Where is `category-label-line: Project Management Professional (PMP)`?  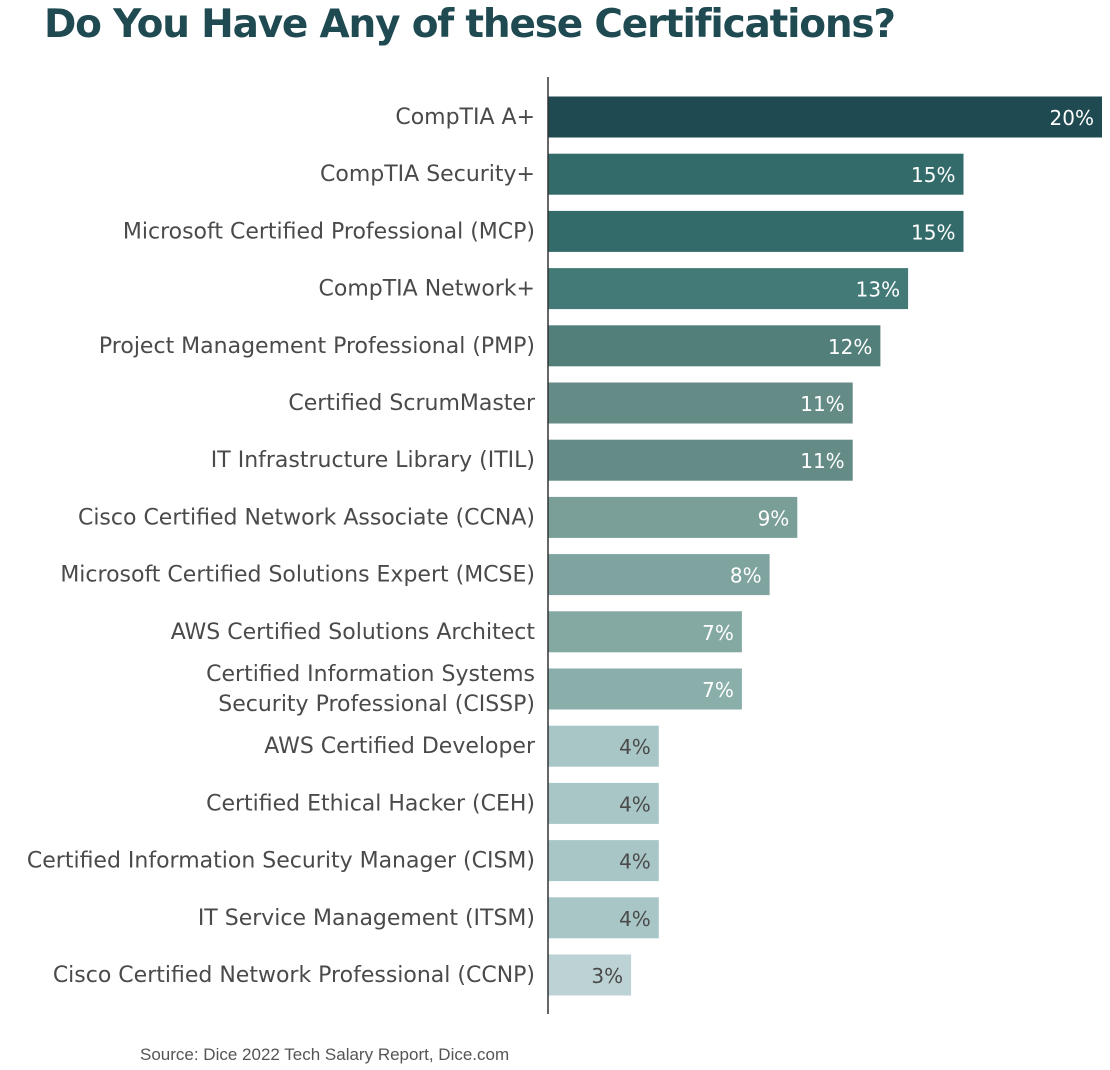
category-label-line: Project Management Professional (PMP) is located at coordinates (317, 346).